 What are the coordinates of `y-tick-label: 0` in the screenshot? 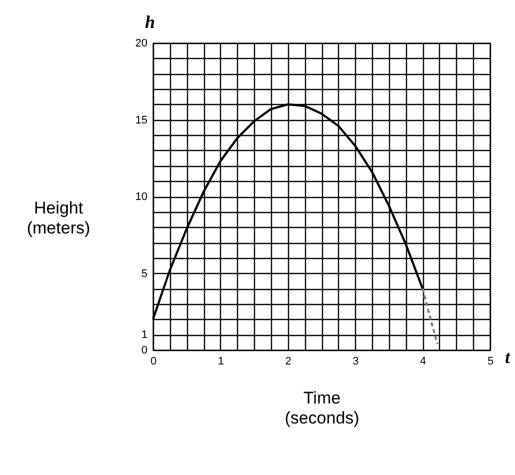 It's located at (144, 350).